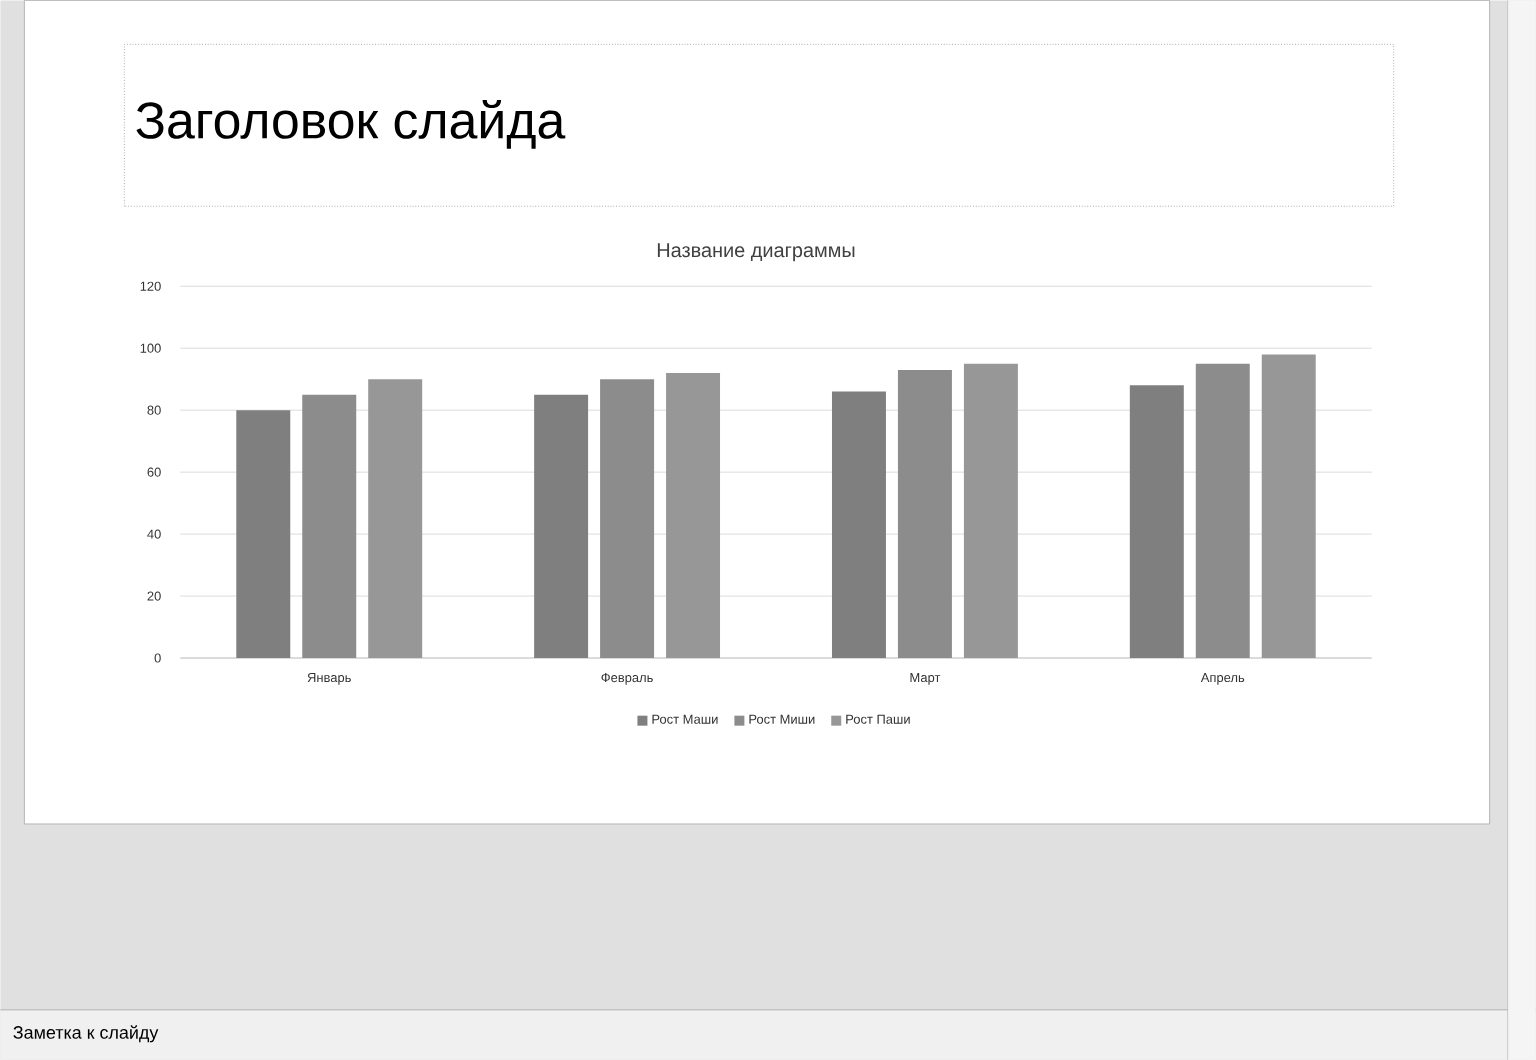  What do you see at coordinates (756, 252) in the screenshot?
I see `chart-title: Название диаграммы` at bounding box center [756, 252].